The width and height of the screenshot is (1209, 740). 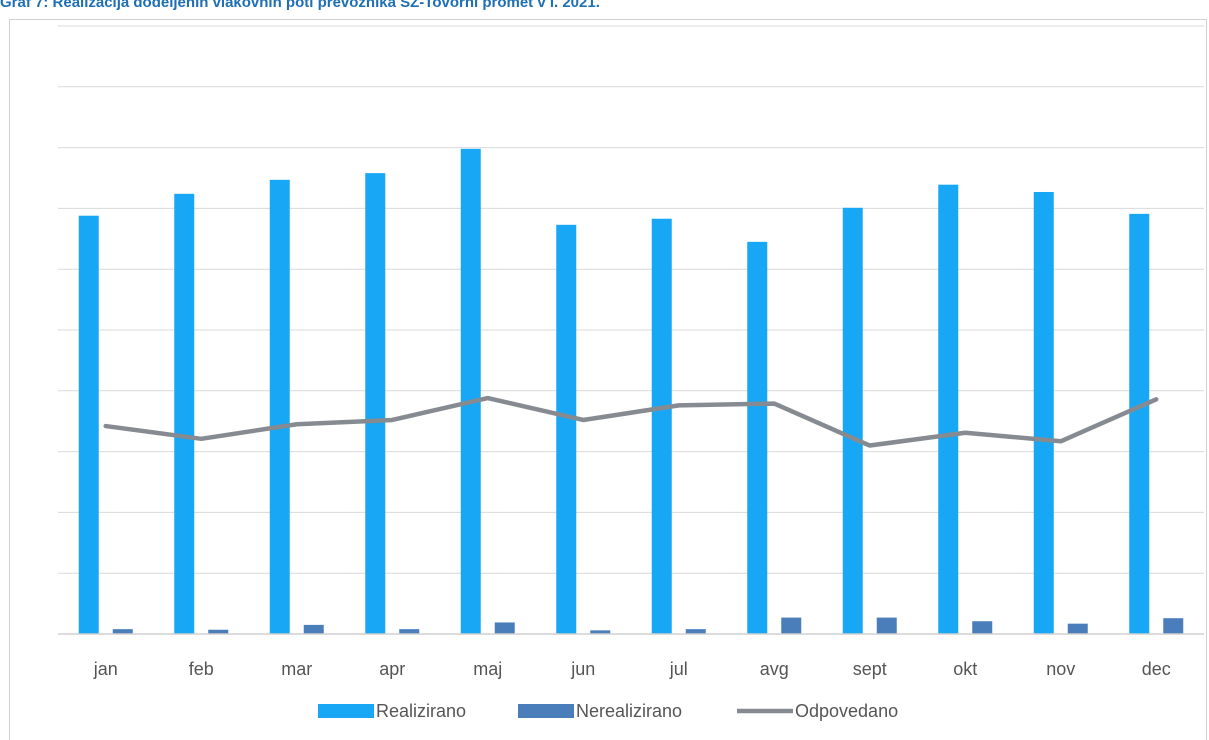 I want to click on bar-nerealizirano-nov, so click(x=1077, y=628).